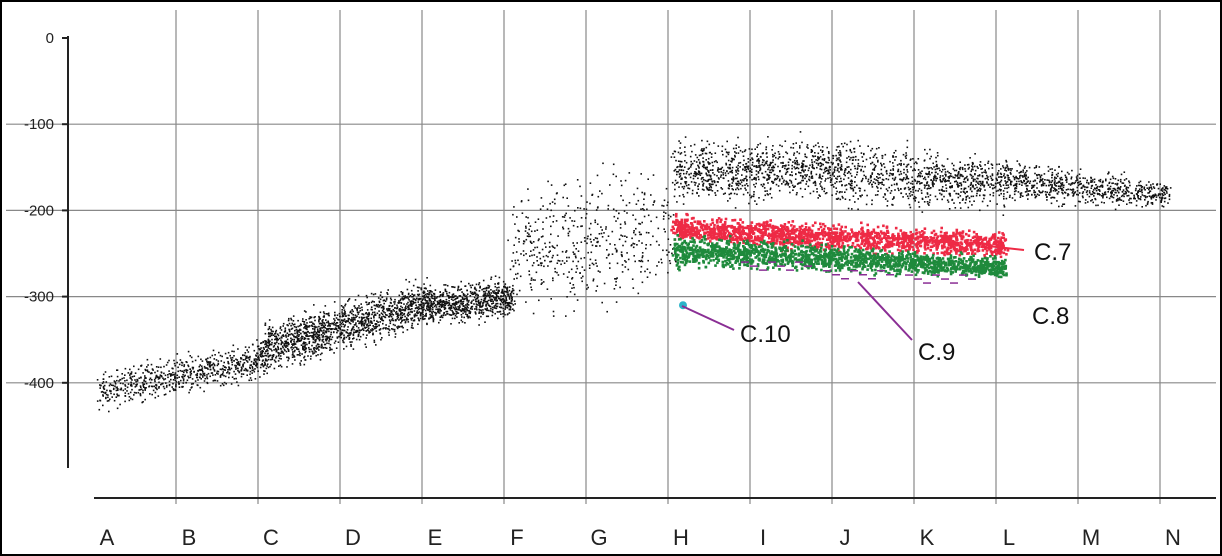 This screenshot has height=556, width=1222. What do you see at coordinates (271, 537) in the screenshot?
I see `x-tick-label: C` at bounding box center [271, 537].